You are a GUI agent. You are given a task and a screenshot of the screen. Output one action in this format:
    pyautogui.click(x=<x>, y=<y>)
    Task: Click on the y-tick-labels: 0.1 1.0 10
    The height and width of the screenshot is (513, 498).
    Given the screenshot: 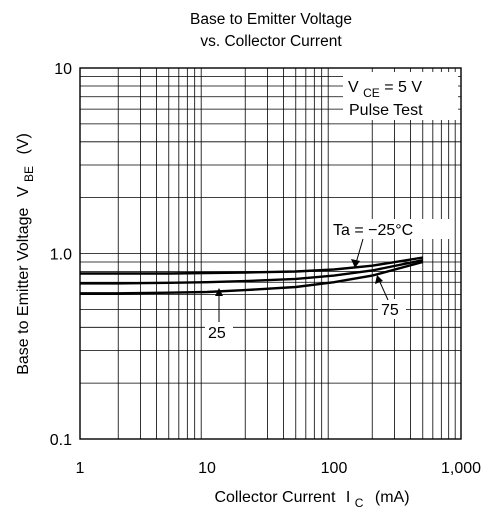 What is the action you would take?
    pyautogui.click(x=61, y=255)
    